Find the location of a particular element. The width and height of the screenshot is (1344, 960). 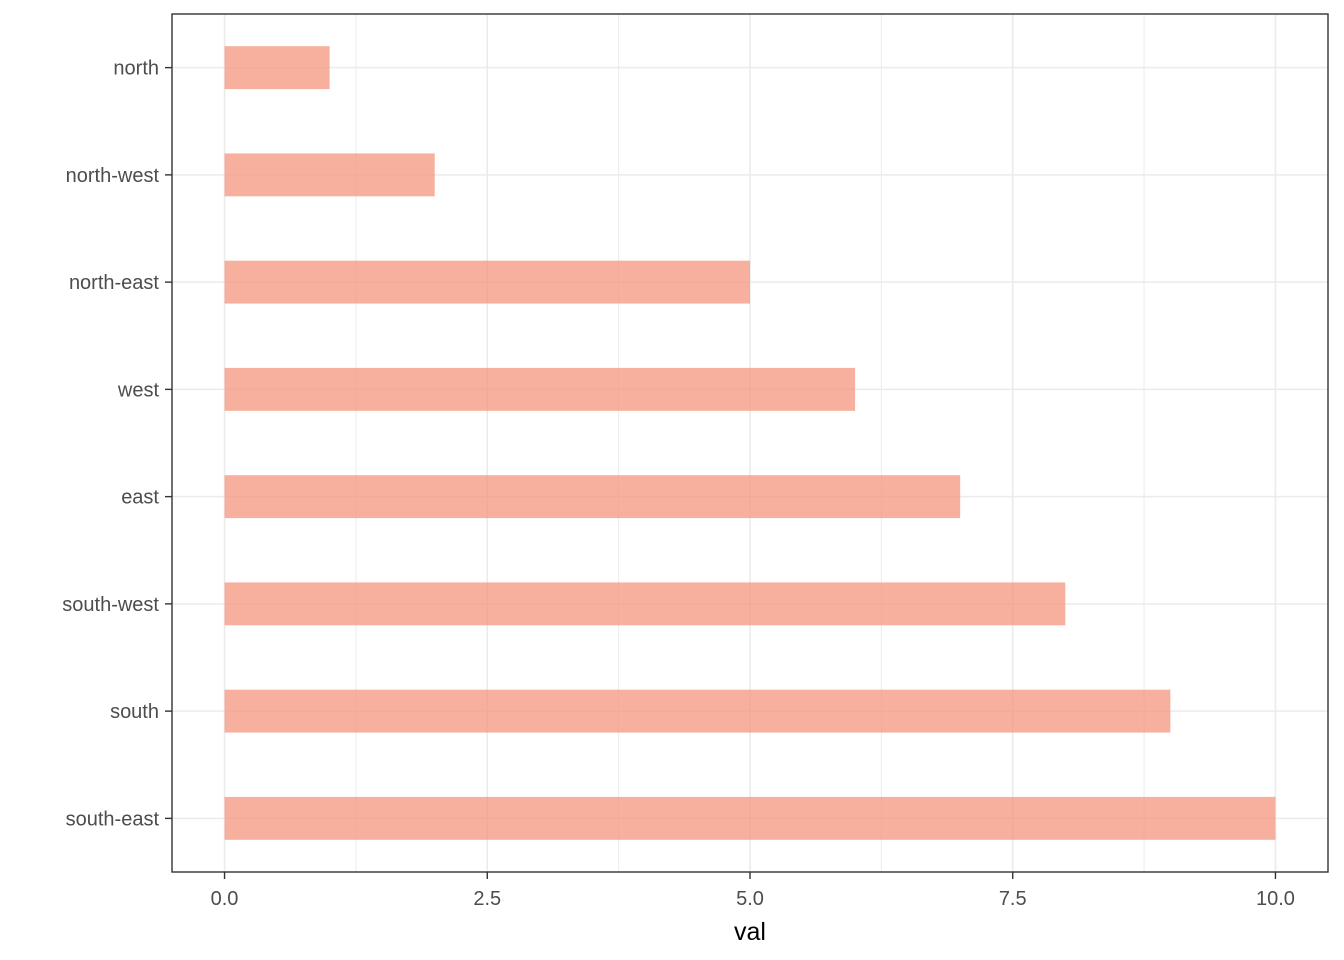

x-tick-label: 5.0 is located at coordinates (750, 899).